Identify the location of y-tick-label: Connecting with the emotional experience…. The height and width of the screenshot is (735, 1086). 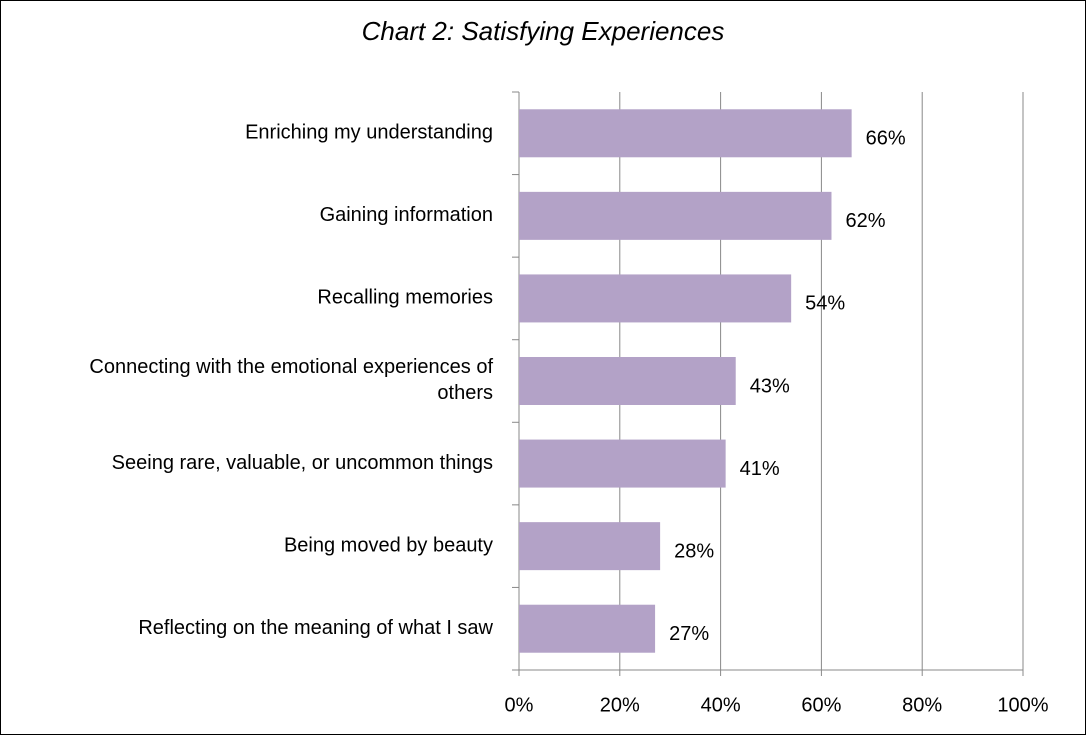
(291, 380).